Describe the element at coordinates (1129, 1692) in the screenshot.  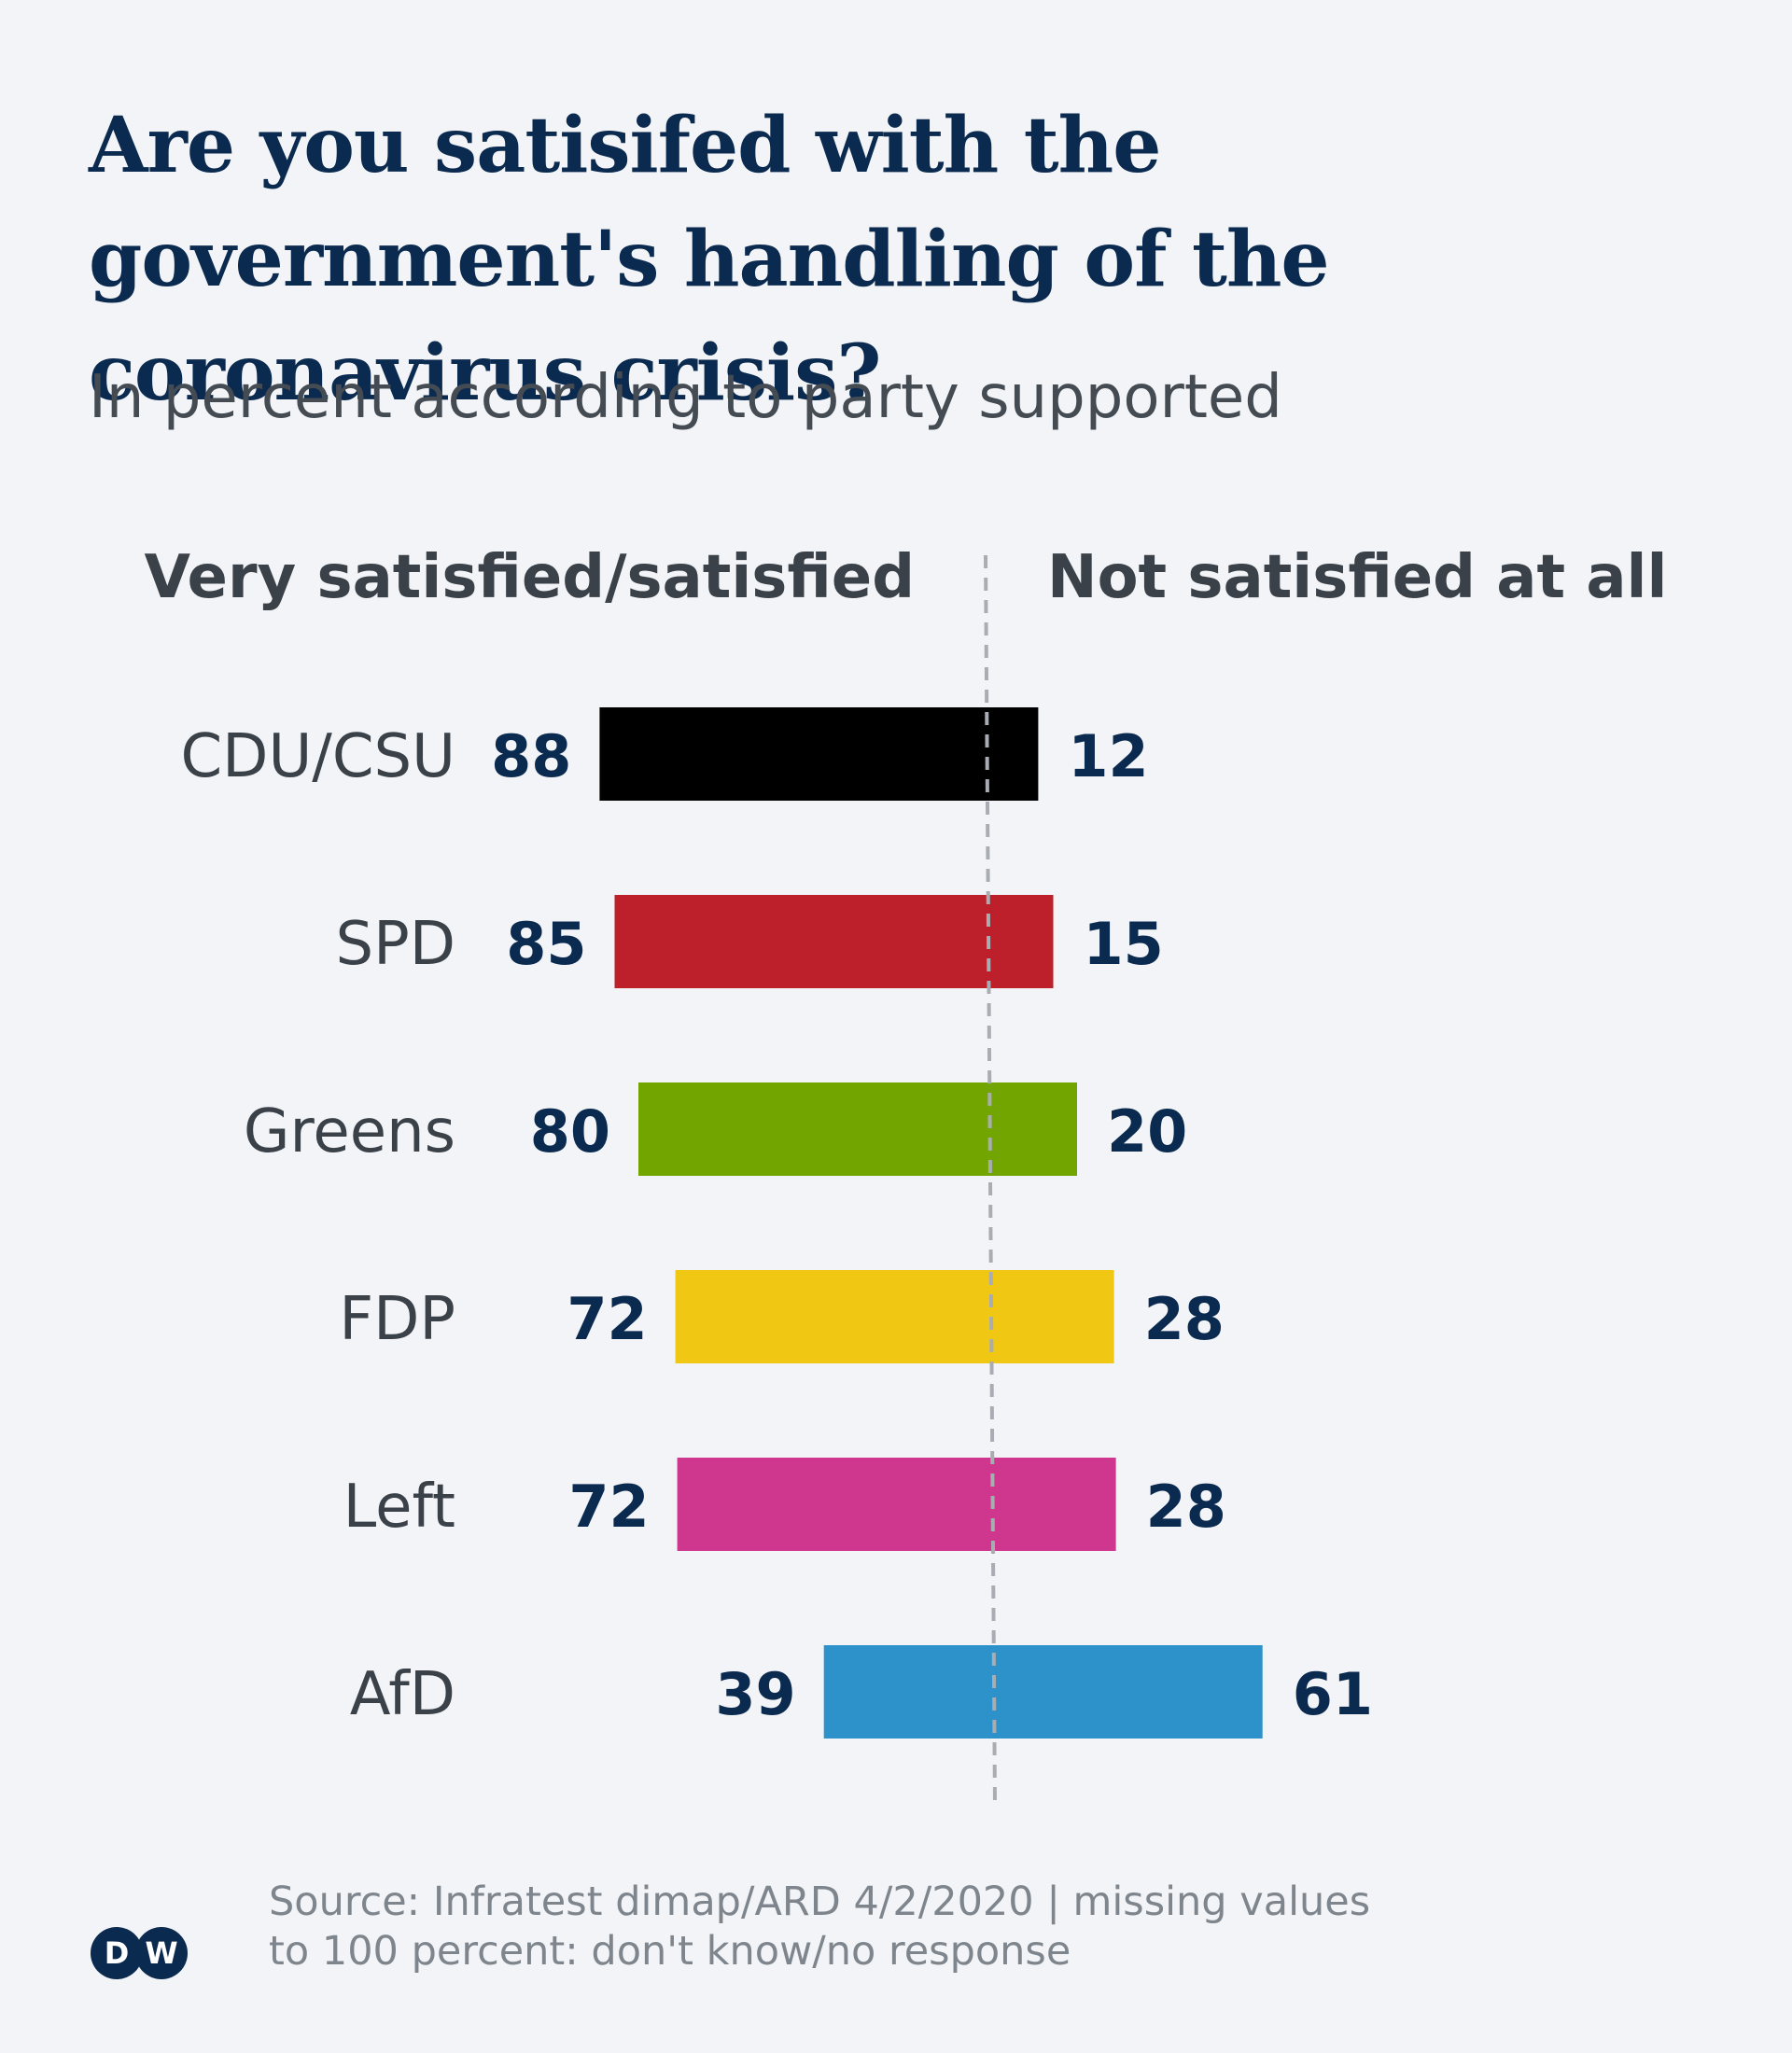
I see `bar-not-satisfied-afd` at that location.